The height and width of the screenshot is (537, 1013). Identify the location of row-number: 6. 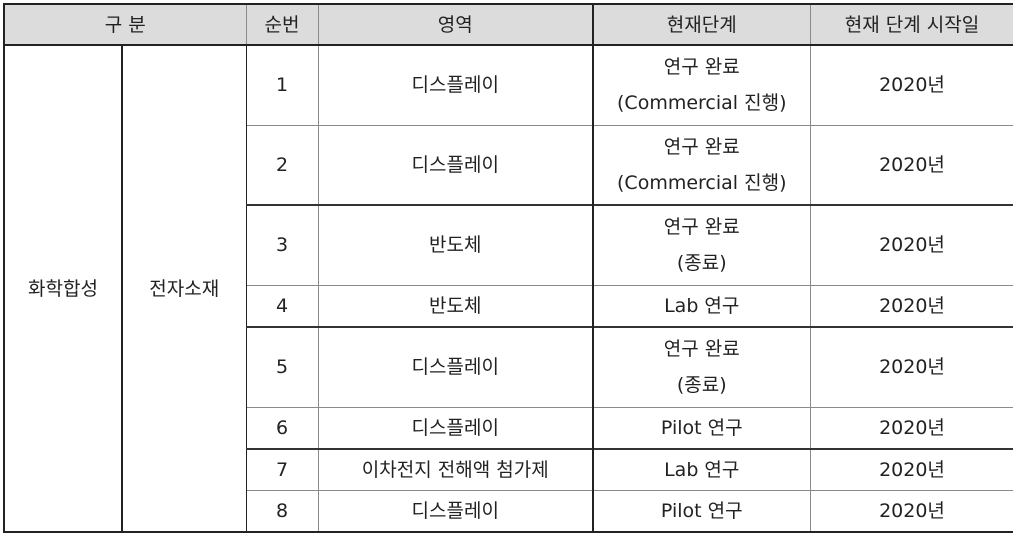
(282, 428).